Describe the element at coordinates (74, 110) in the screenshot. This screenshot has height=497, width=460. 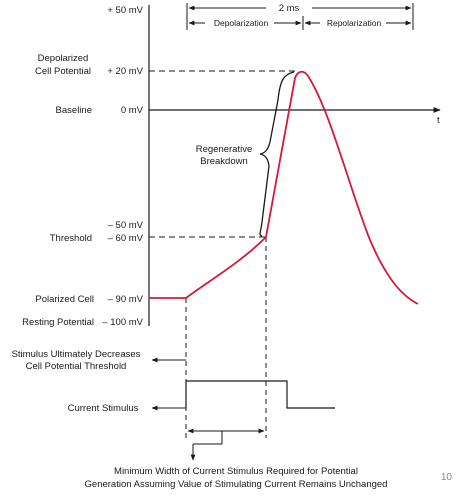
I see `label-baseline: Baseline` at that location.